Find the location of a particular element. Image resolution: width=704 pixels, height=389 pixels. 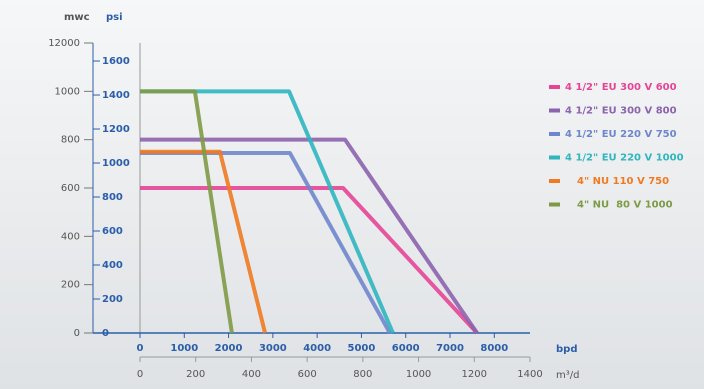

y-axis-label: mwc is located at coordinates (77, 17).